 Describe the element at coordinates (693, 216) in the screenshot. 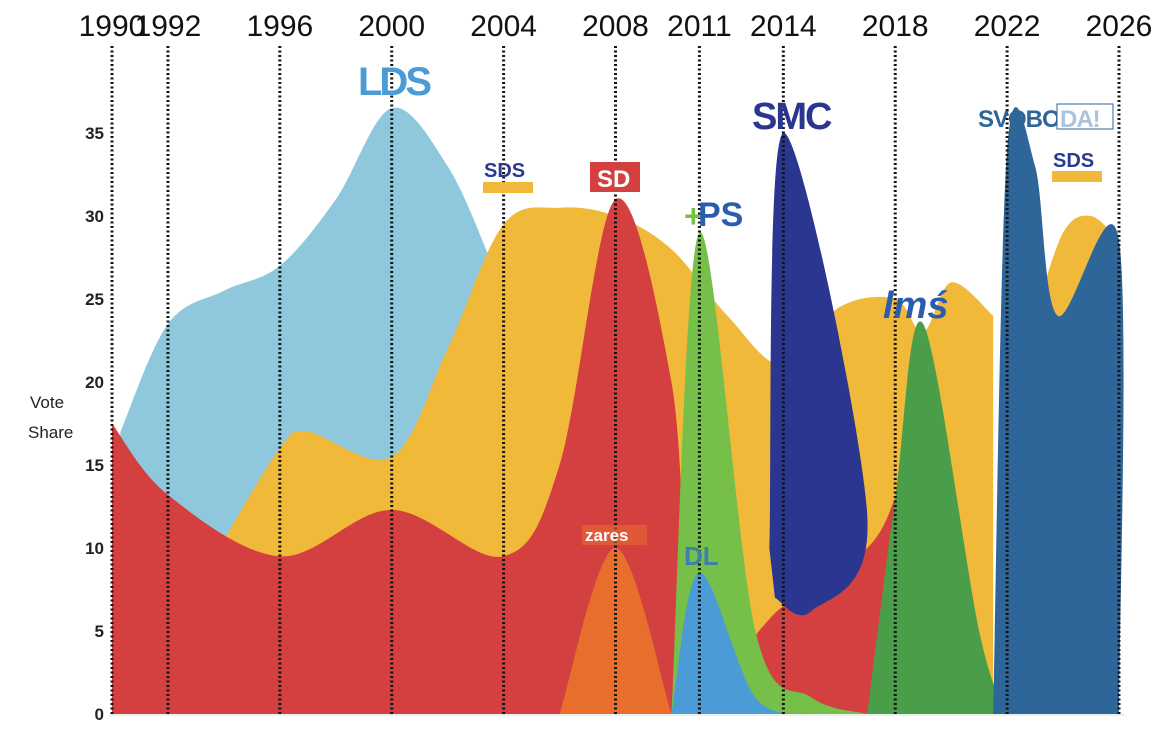

I see `label-ps-plus: +` at that location.